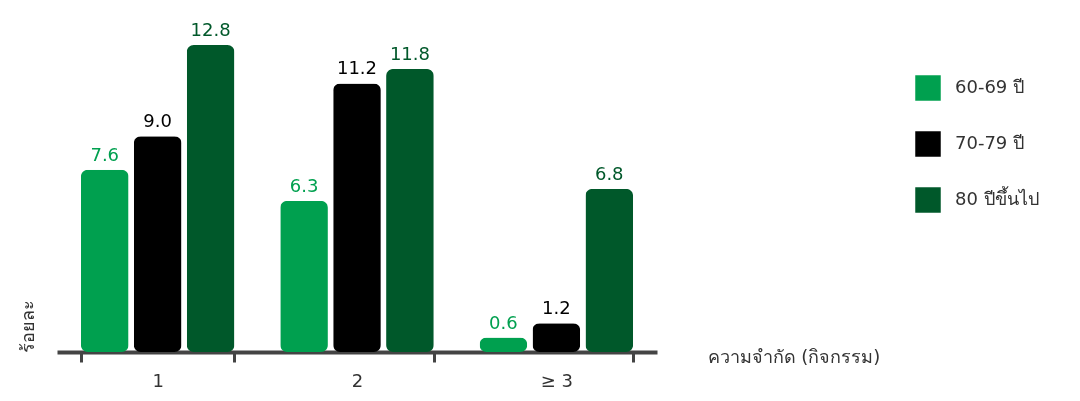 The width and height of the screenshot is (1080, 401). Describe the element at coordinates (503, 322) in the screenshot. I see `data-label: 0.6` at that location.